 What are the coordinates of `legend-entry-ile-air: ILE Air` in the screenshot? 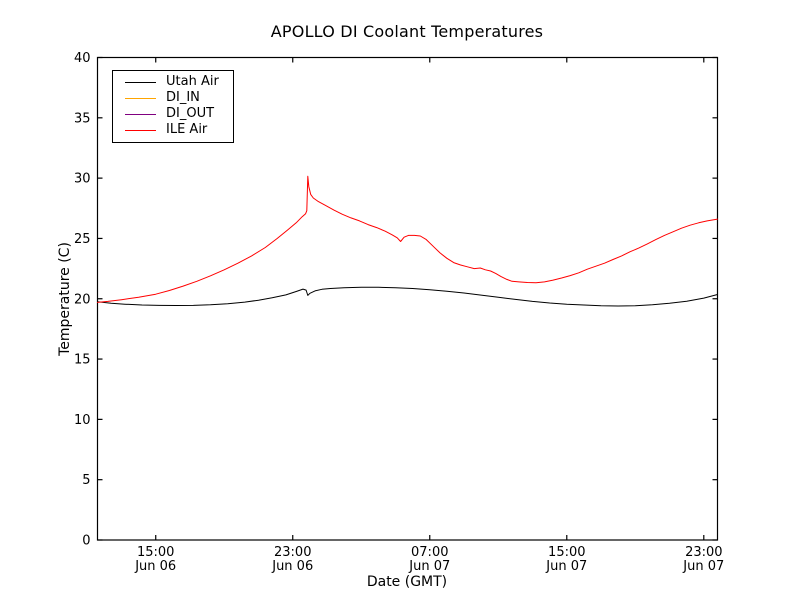 It's located at (173, 130).